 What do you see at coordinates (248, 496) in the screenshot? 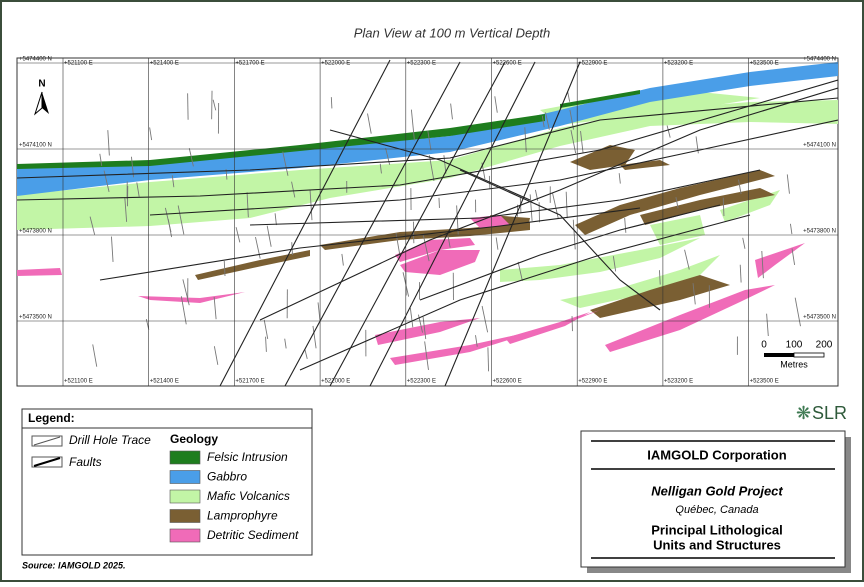
I see `legend-label: Mafic Volcanics` at bounding box center [248, 496].